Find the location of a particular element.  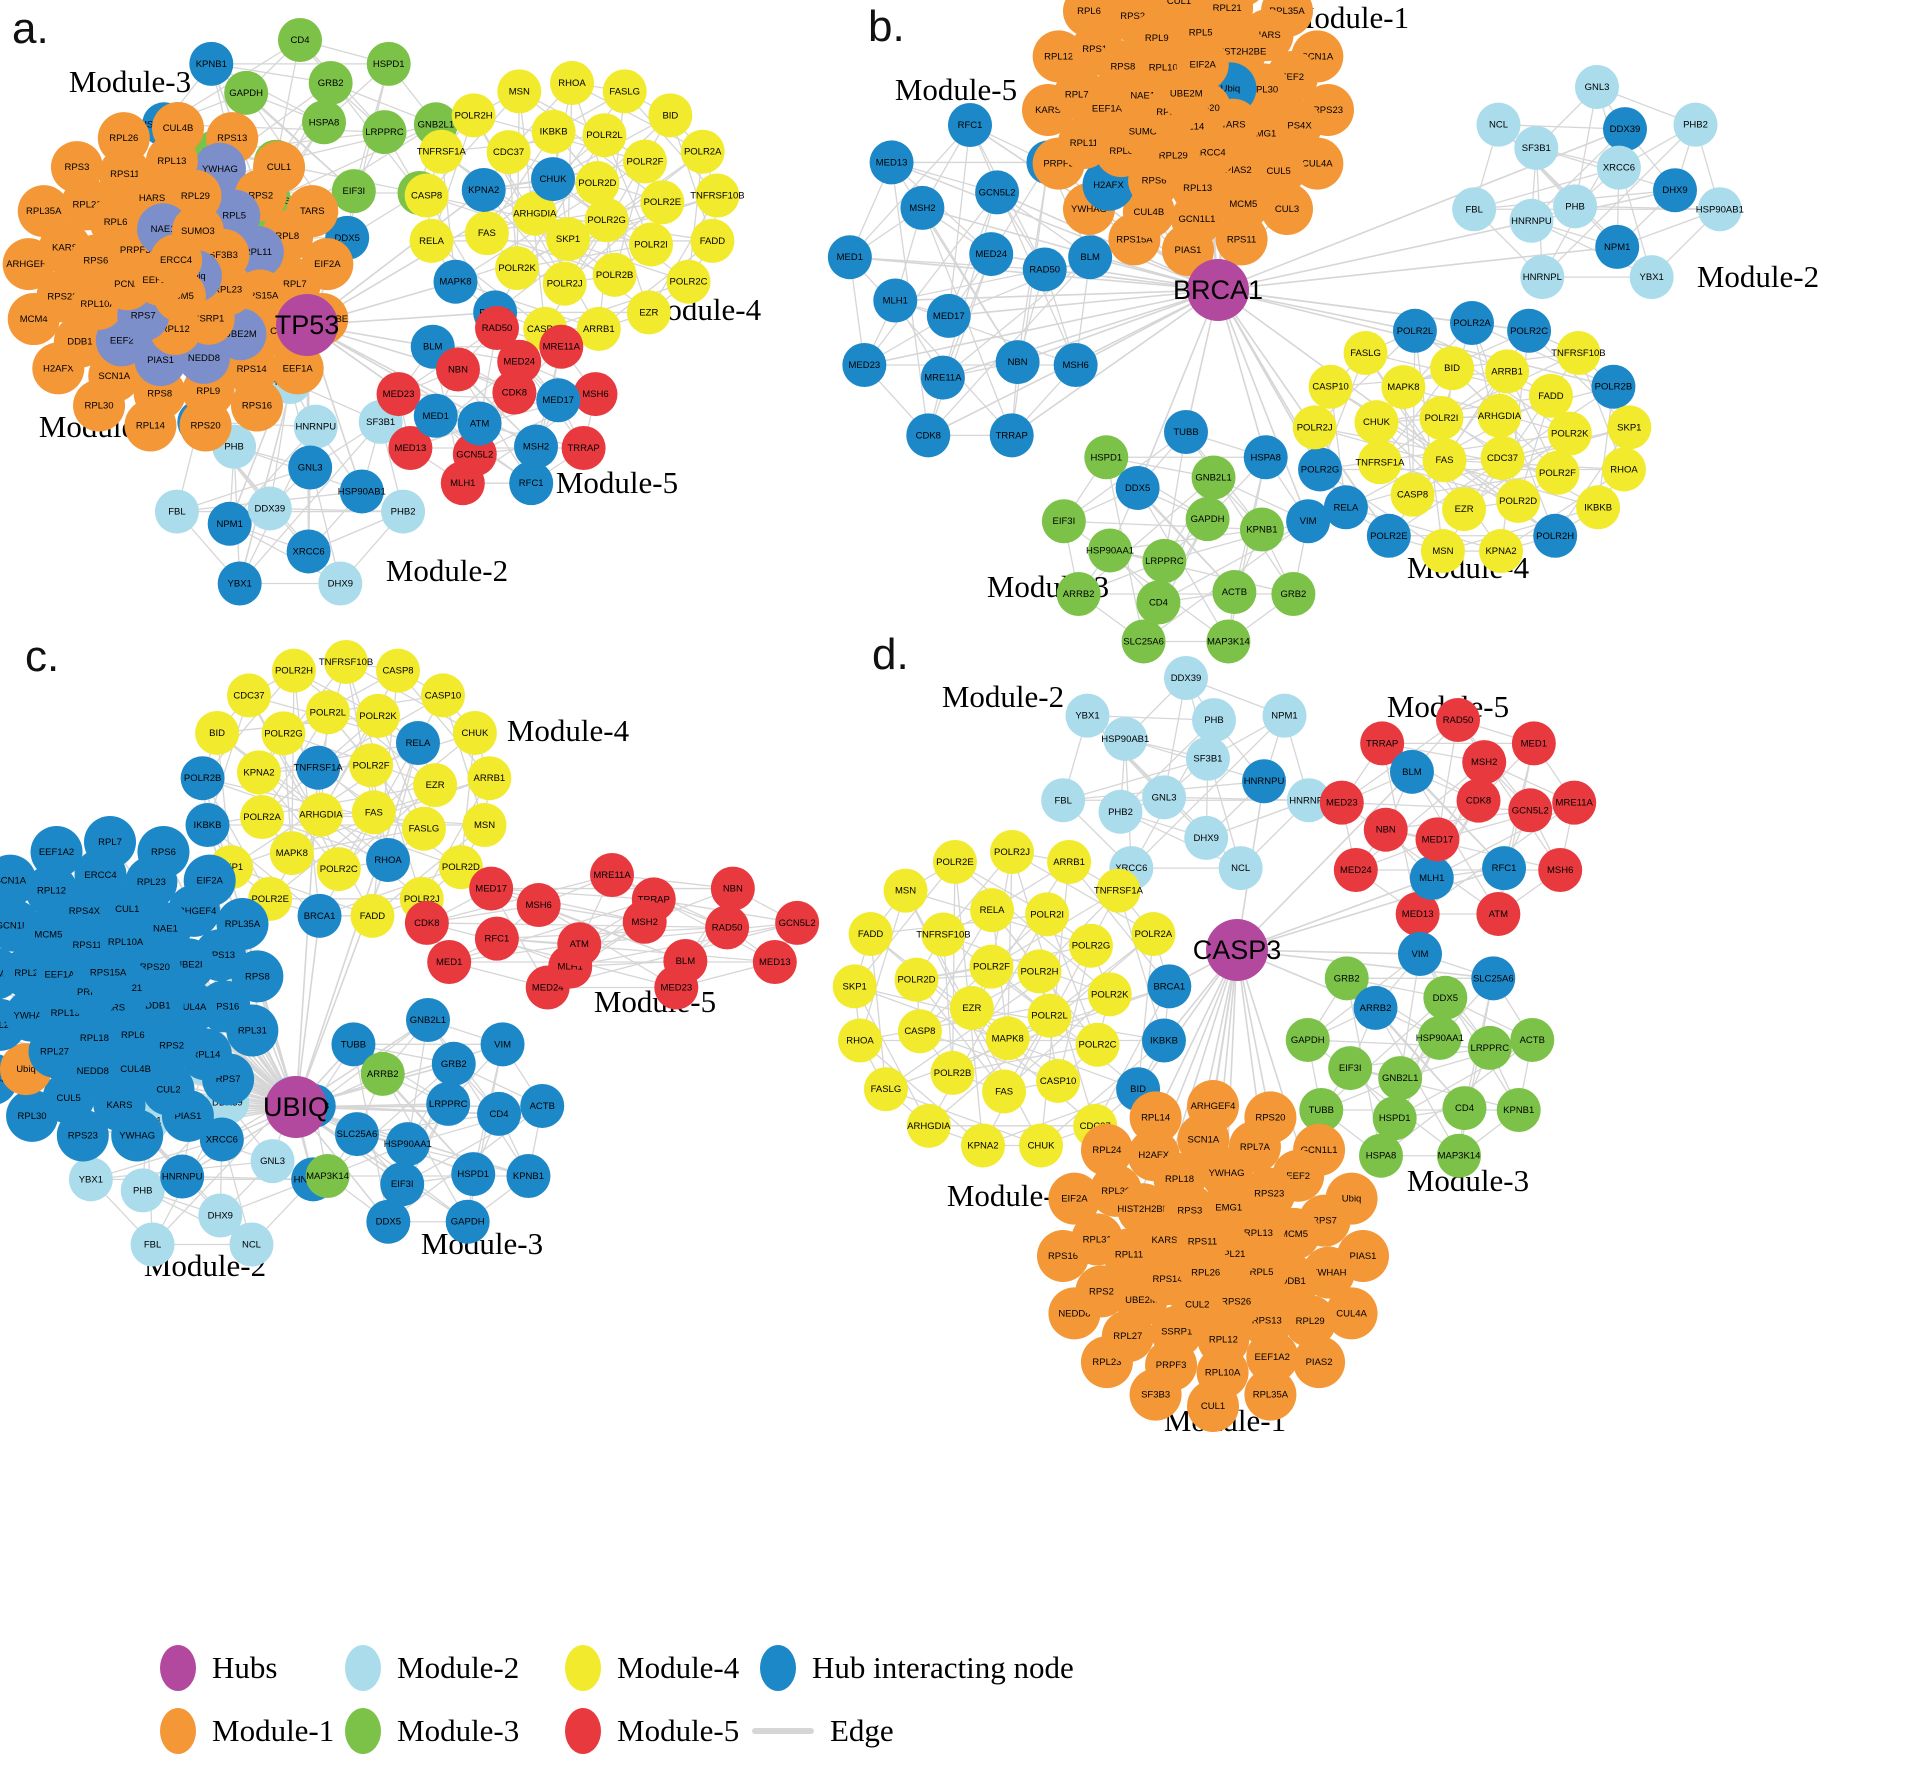

node-ezr: EZR is located at coordinates (648, 312).